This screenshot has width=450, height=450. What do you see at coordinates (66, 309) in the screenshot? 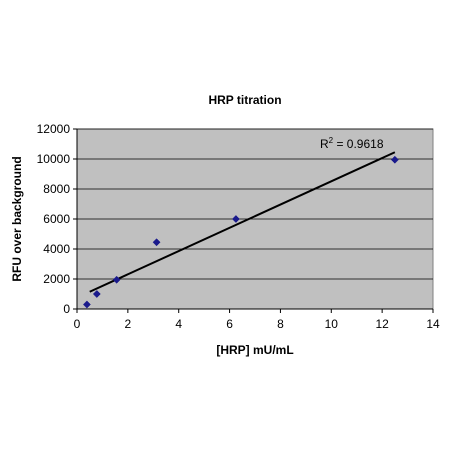
I see `y-tick-label: 0` at bounding box center [66, 309].